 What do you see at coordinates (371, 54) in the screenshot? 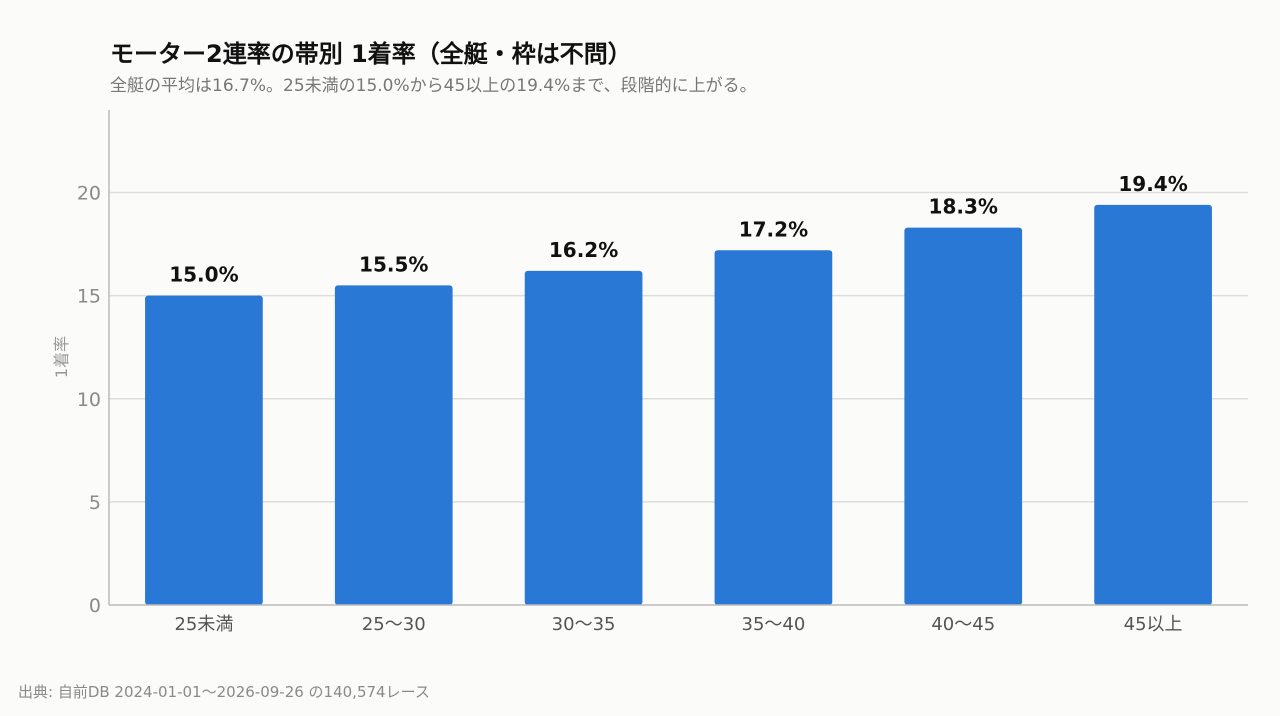
I see `chart-title: モーター2連率の帯別 1着率（全艇・枠は不問）` at bounding box center [371, 54].